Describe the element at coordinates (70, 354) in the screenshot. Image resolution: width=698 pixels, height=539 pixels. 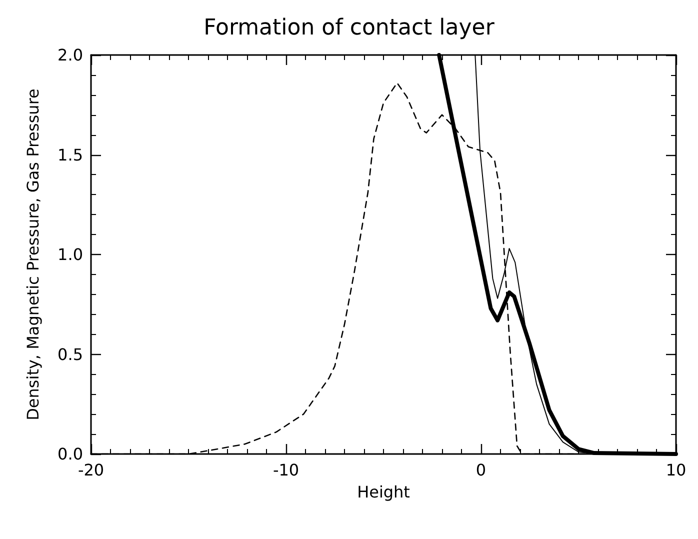
I see `y-tick-label: 0.5` at that location.